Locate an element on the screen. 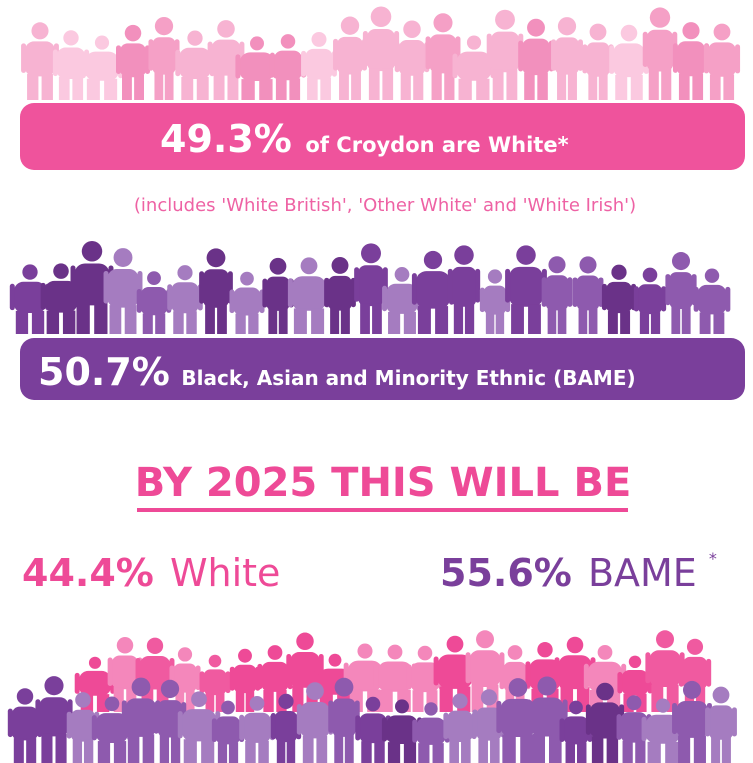 The width and height of the screenshot is (753, 763). projection-bame-percent: 55.6% is located at coordinates (506, 573).